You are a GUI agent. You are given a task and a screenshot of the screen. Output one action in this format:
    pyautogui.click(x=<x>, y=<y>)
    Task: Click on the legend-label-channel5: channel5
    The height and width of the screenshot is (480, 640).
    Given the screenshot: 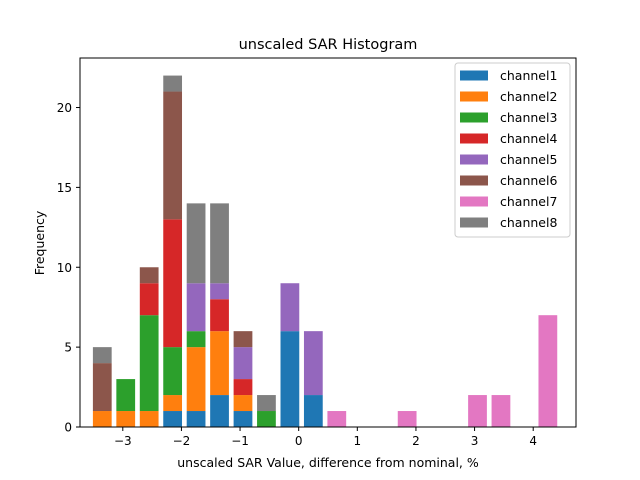 What is the action you would take?
    pyautogui.click(x=528, y=159)
    